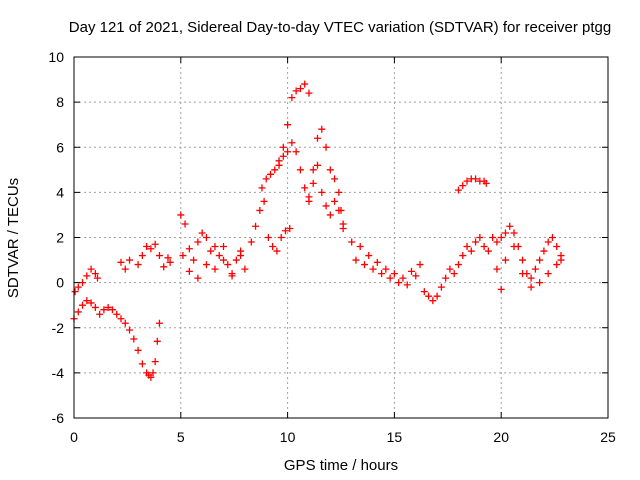  What do you see at coordinates (326, 176) in the screenshot?
I see `series-afternoon-peaks` at bounding box center [326, 176].